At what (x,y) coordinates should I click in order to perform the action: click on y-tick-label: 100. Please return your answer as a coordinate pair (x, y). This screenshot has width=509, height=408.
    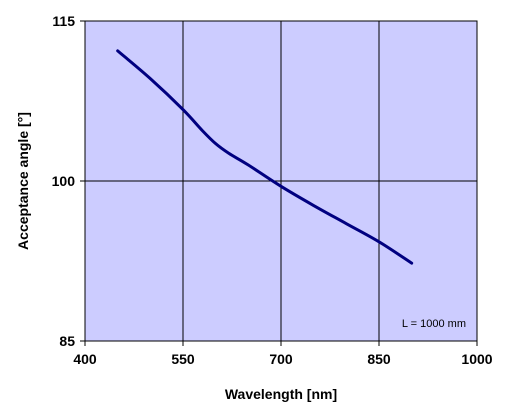
    Looking at the image, I should click on (64, 181).